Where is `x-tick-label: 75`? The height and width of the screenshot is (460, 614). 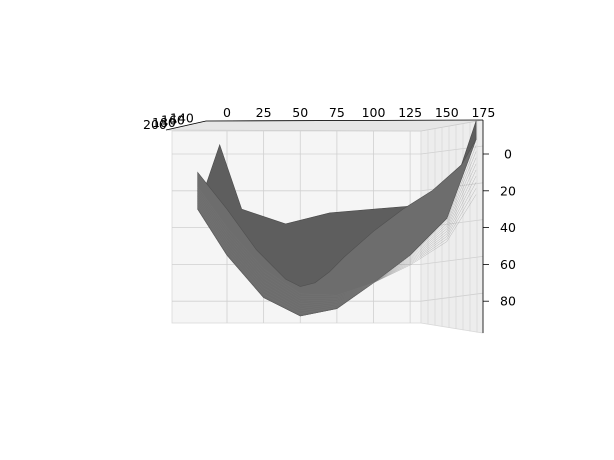 x-tick-label: 75 is located at coordinates (337, 112).